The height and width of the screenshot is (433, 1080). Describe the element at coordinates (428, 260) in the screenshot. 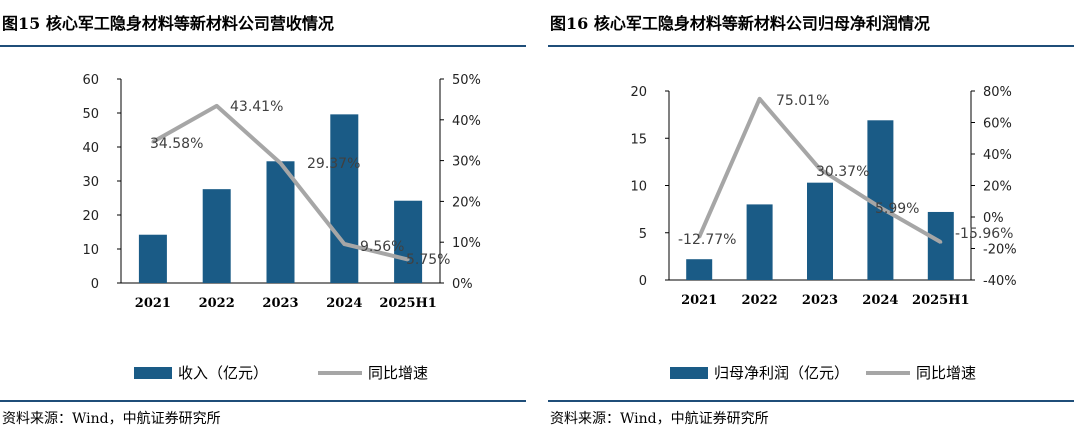

I see `growth-data-label: 5.75%` at that location.